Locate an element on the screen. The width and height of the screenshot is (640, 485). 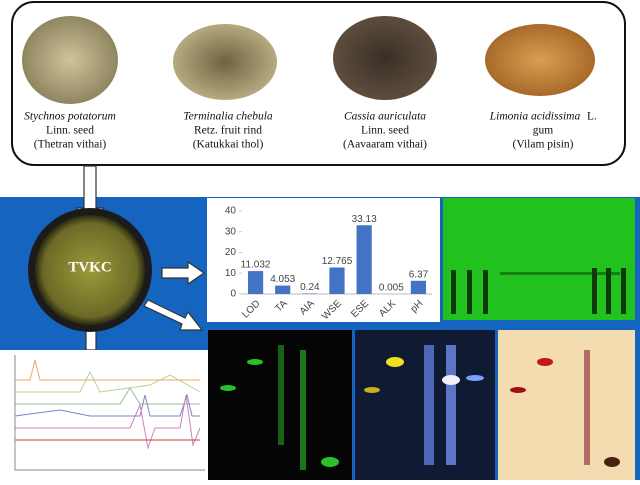
value-label: 0.24 is located at coordinates (310, 287).